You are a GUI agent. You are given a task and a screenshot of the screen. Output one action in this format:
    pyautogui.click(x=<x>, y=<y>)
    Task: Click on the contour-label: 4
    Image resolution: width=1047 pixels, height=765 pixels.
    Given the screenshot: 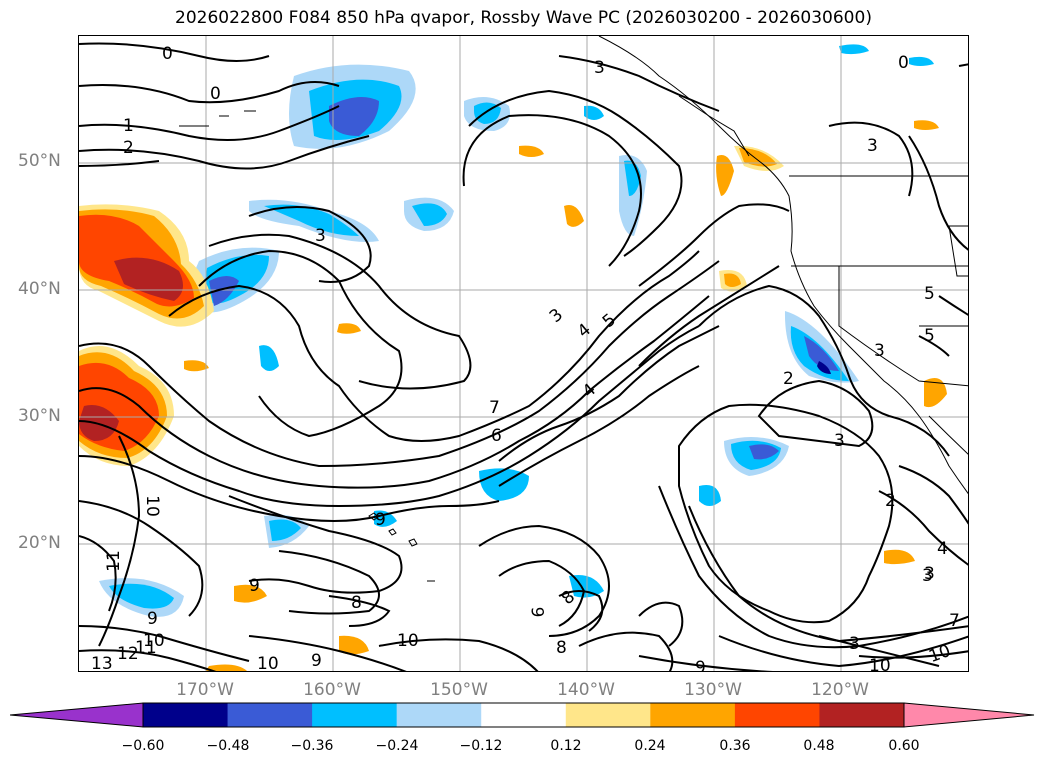 What is the action you would take?
    pyautogui.click(x=942, y=549)
    